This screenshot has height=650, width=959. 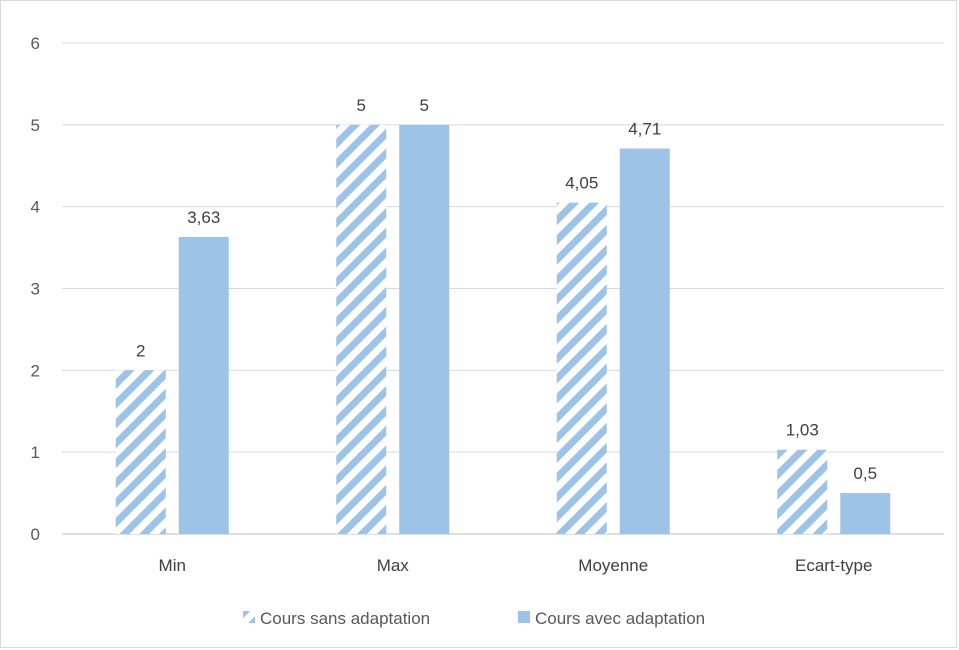 What do you see at coordinates (516, 565) in the screenshot?
I see `x-axis-categories: Min Max Moyenne Ecart-type` at bounding box center [516, 565].